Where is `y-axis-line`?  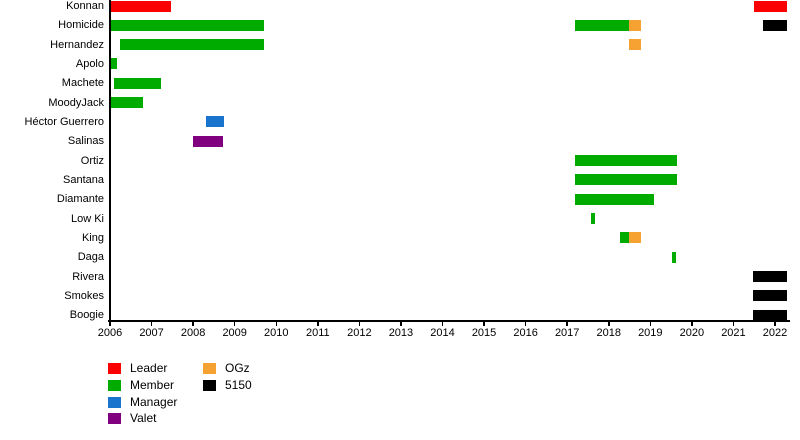 y-axis-line is located at coordinates (110, 161).